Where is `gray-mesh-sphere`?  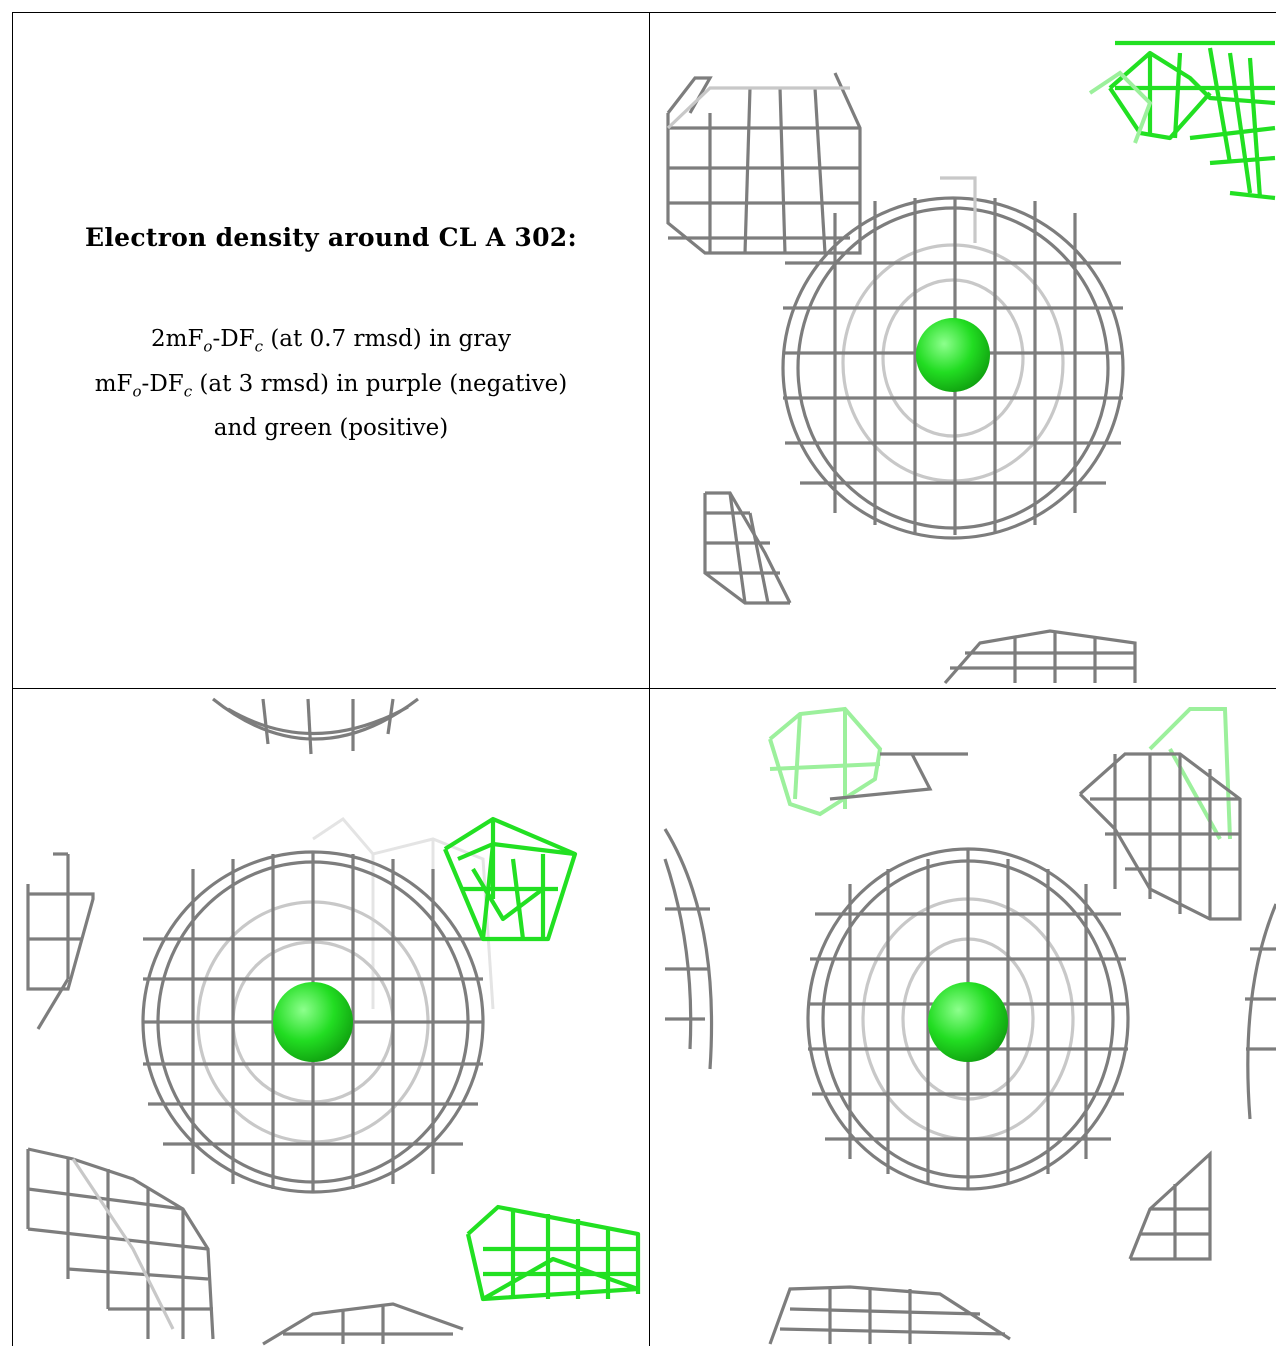
gray-mesh-sphere is located at coordinates (953, 358).